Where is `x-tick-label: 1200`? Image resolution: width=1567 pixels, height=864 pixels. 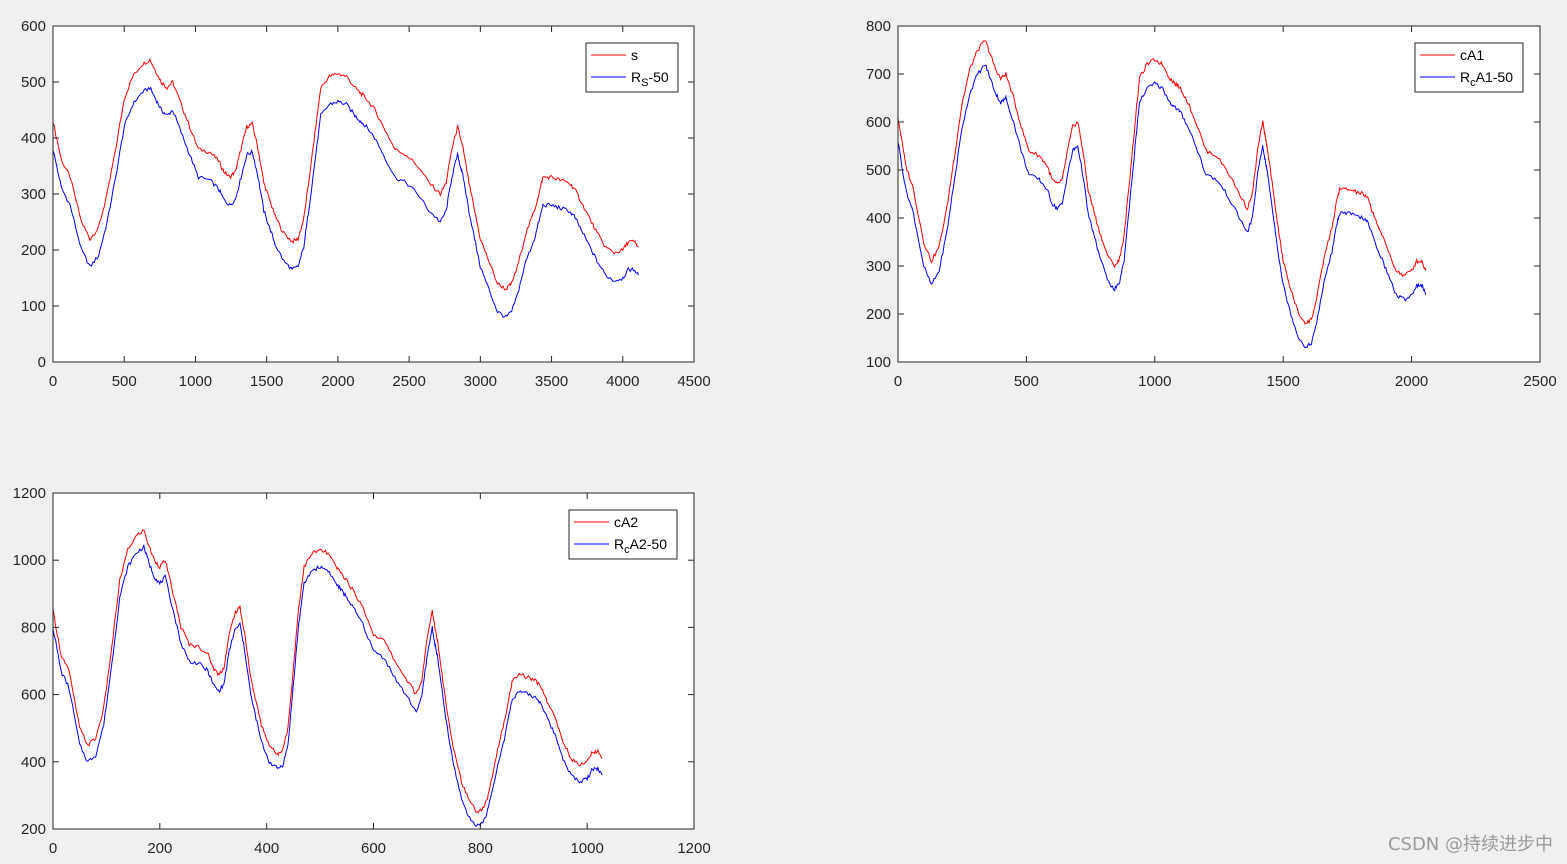 x-tick-label: 1200 is located at coordinates (693, 848).